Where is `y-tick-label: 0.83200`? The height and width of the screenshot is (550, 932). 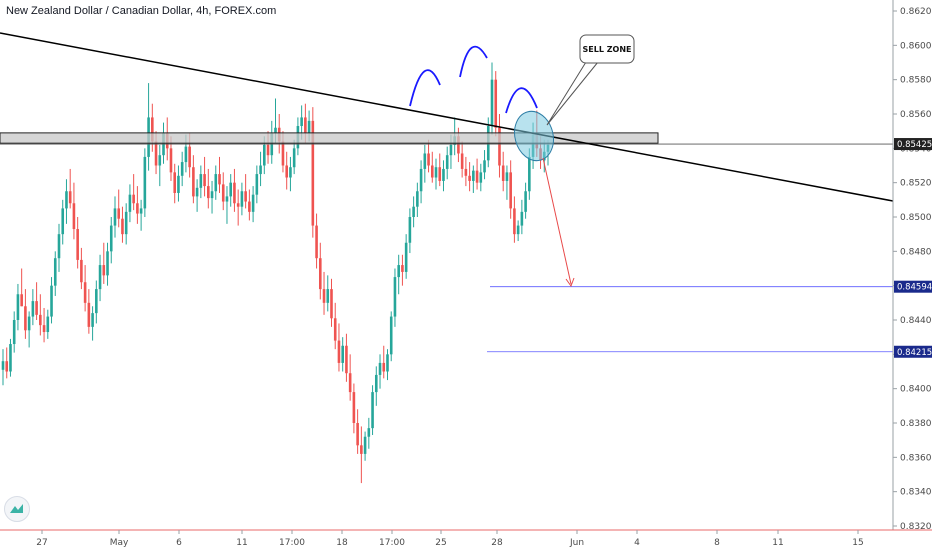 y-tick-label: 0.83200 is located at coordinates (916, 527).